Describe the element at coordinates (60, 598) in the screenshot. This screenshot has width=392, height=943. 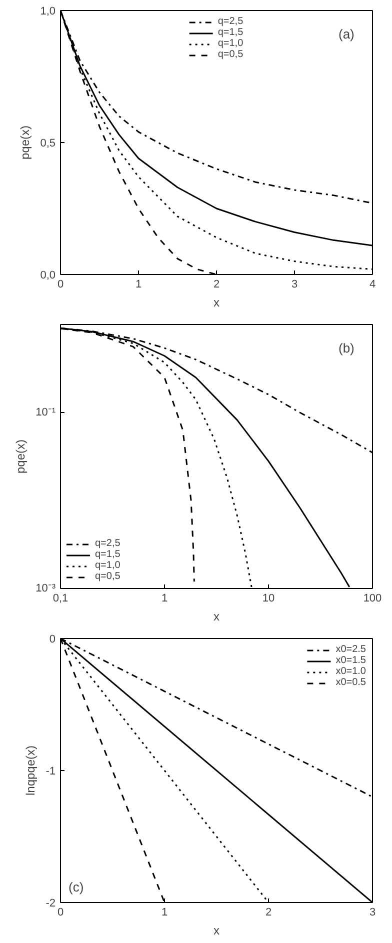
I see `x-tick-label: 0,1` at that location.